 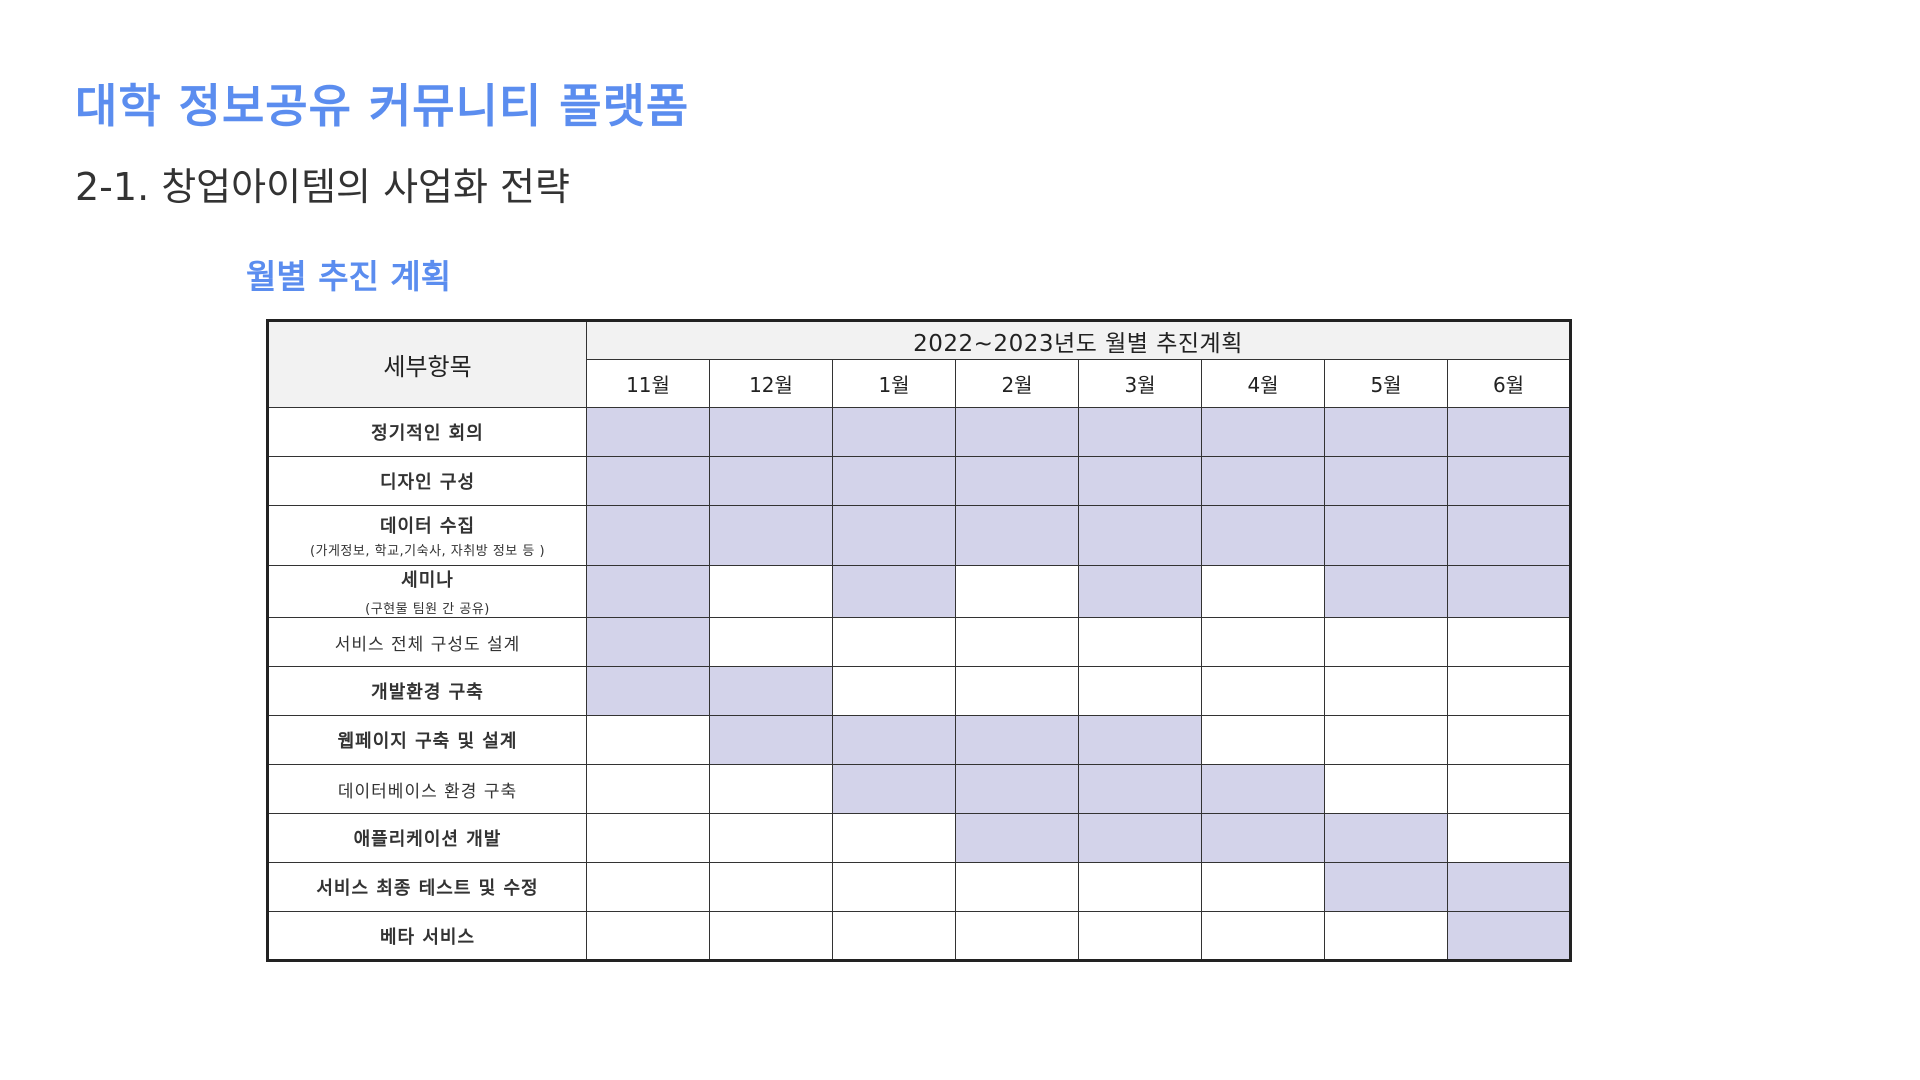 What do you see at coordinates (427, 791) in the screenshot?
I see `row-label-text: 데이터베이스 환경 구축` at bounding box center [427, 791].